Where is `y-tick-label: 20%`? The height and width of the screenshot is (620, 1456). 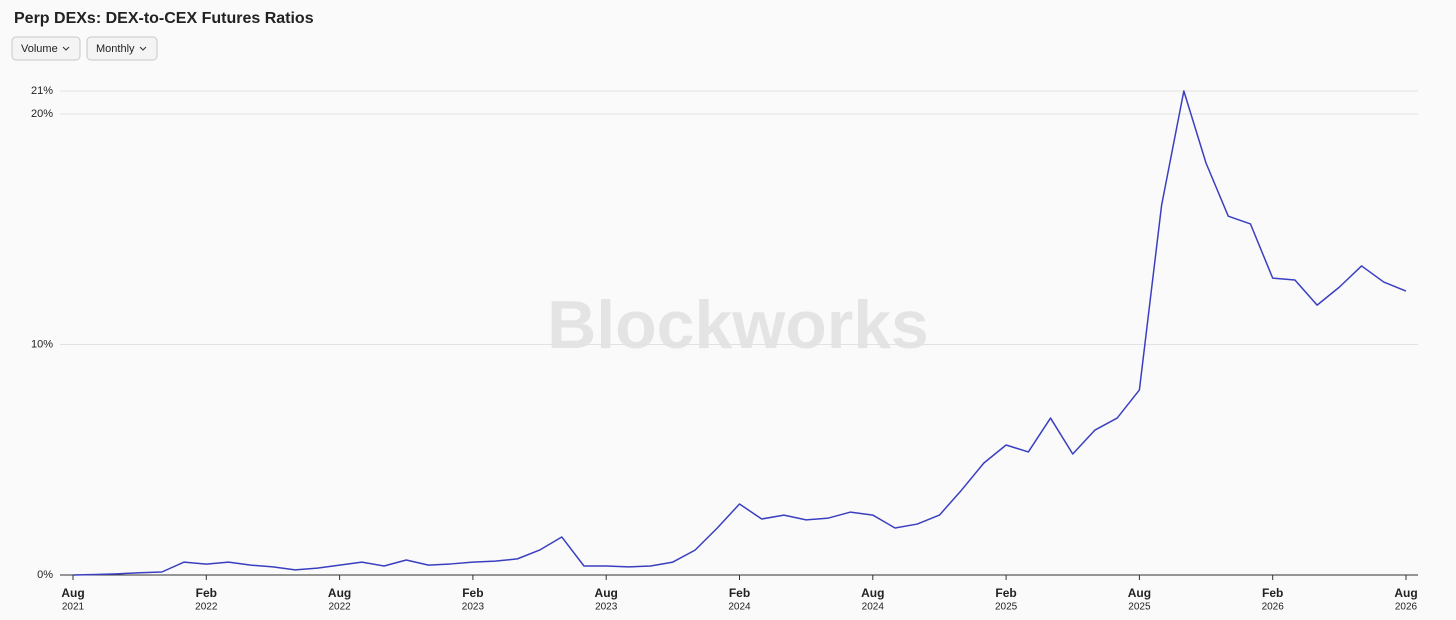
y-tick-label: 20% is located at coordinates (42, 114).